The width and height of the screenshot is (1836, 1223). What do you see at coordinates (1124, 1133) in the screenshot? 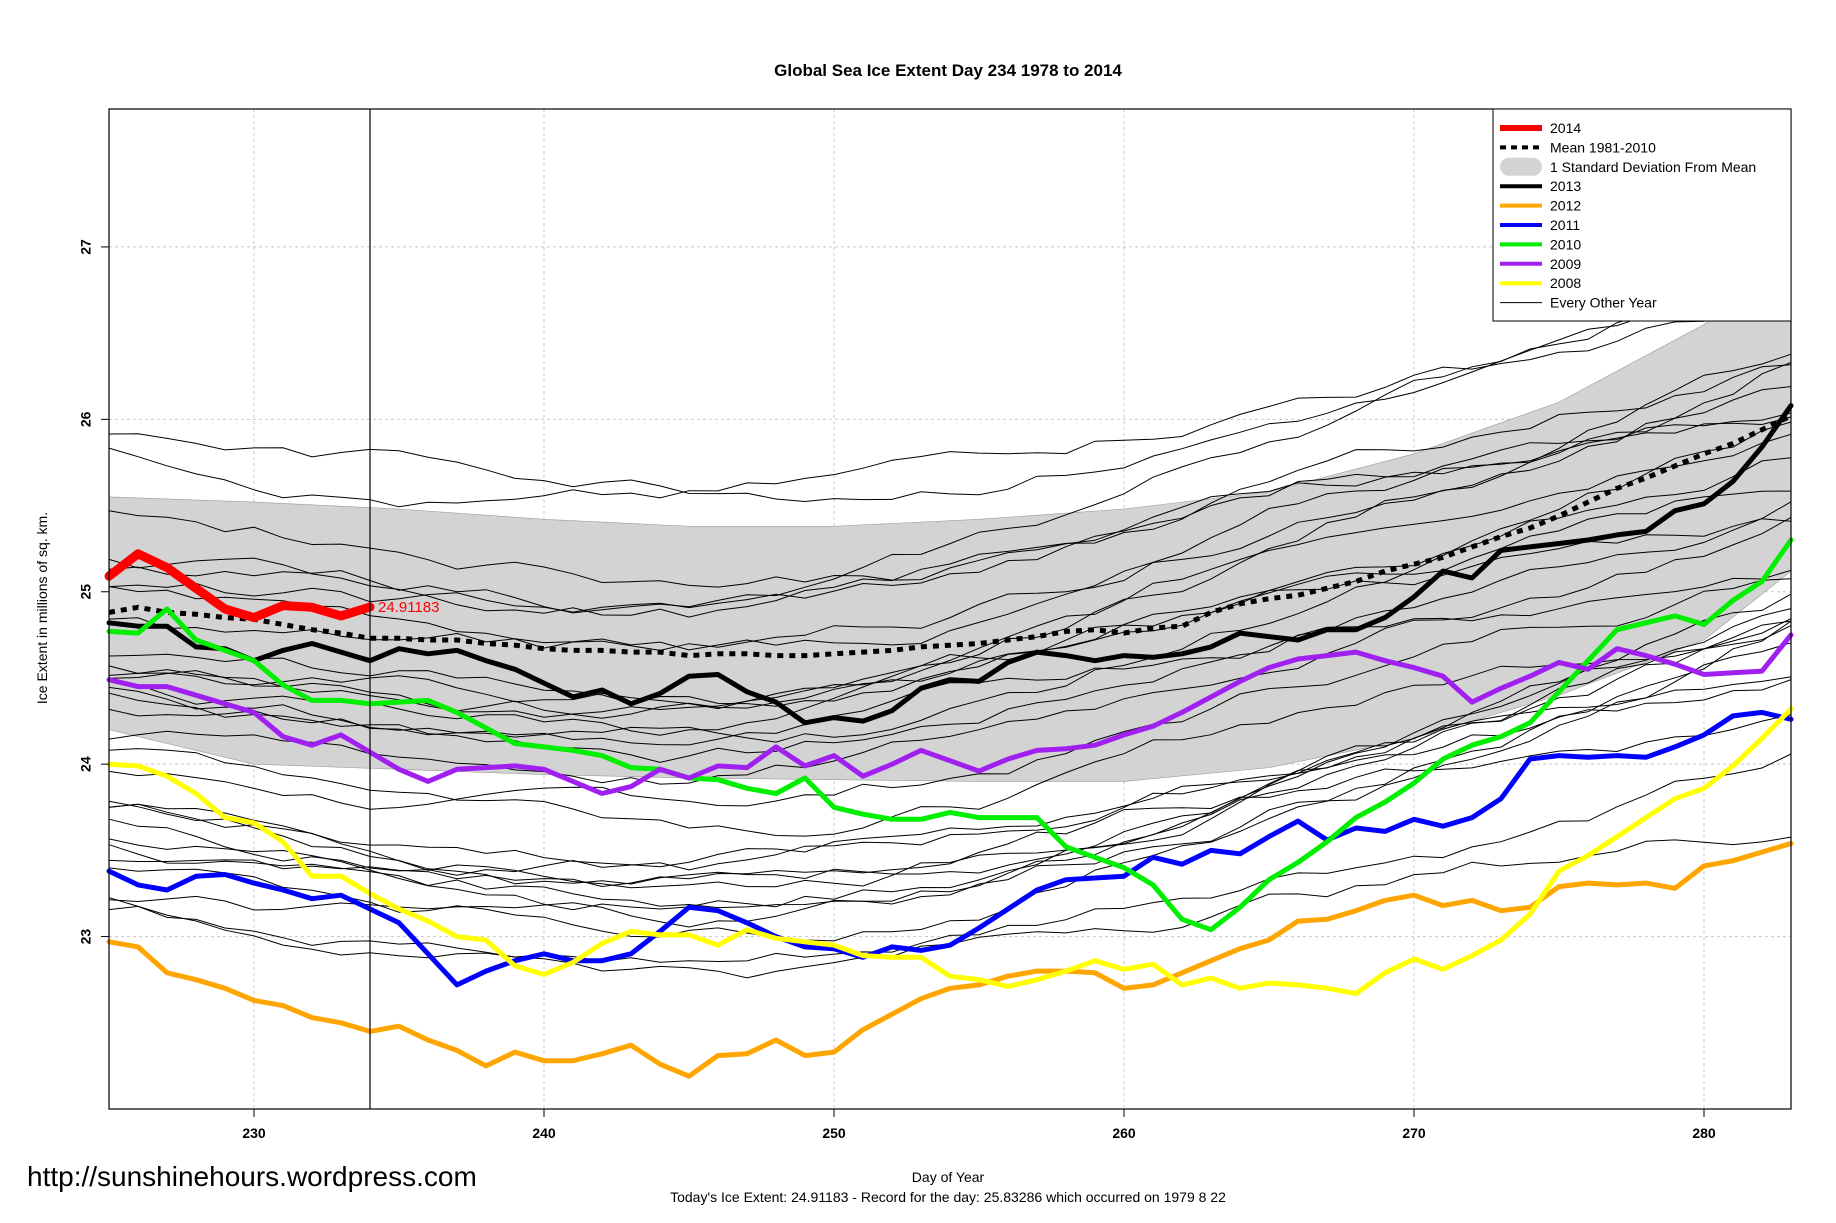
I see `x-tick-label: 260` at bounding box center [1124, 1133].